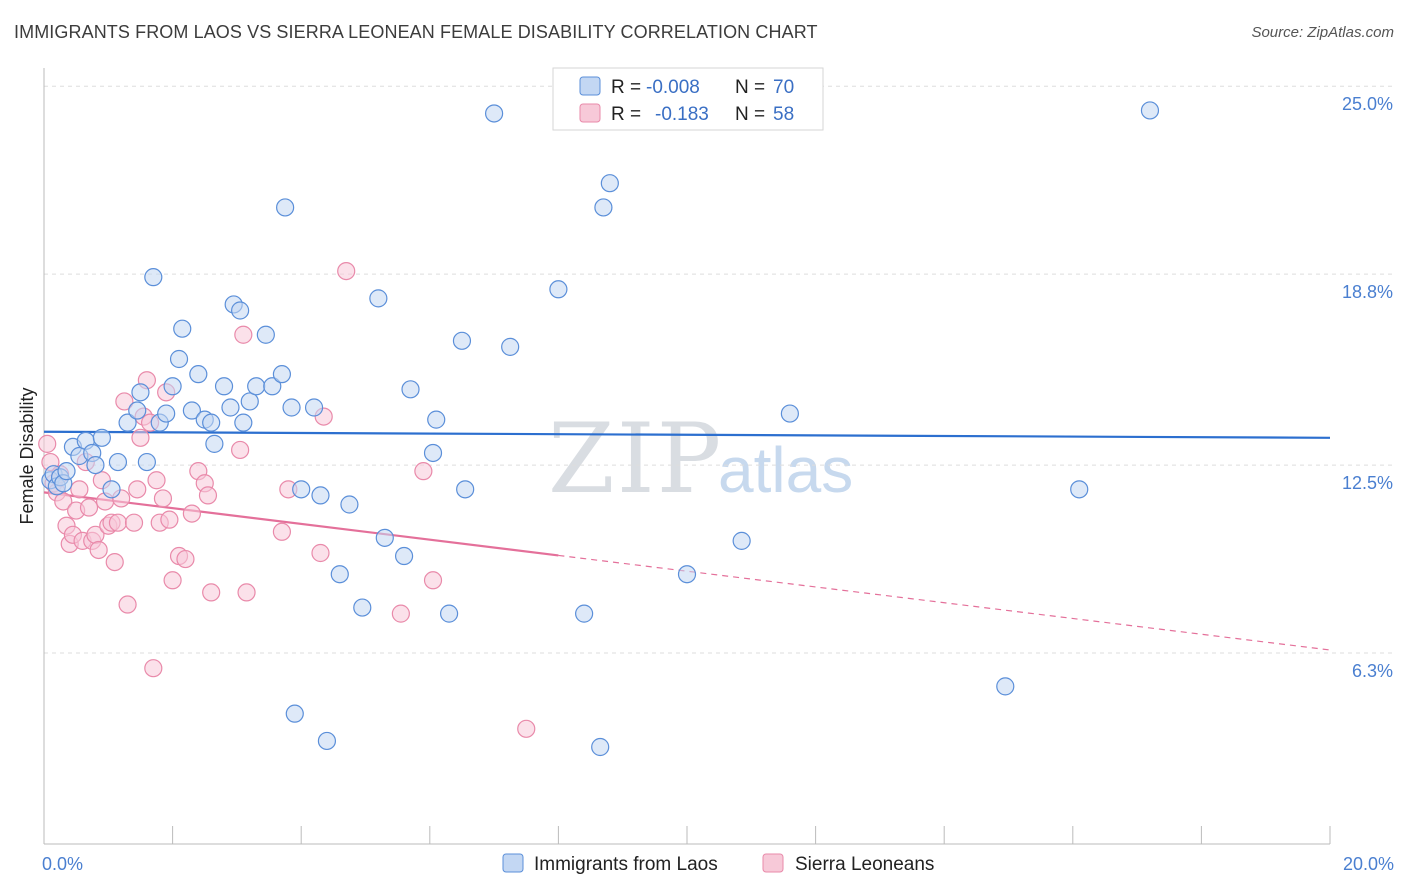 The image size is (1406, 892). What do you see at coordinates (864, 864) in the screenshot?
I see `bottom-legend-label-sierra: Sierra Leoneans` at bounding box center [864, 864].